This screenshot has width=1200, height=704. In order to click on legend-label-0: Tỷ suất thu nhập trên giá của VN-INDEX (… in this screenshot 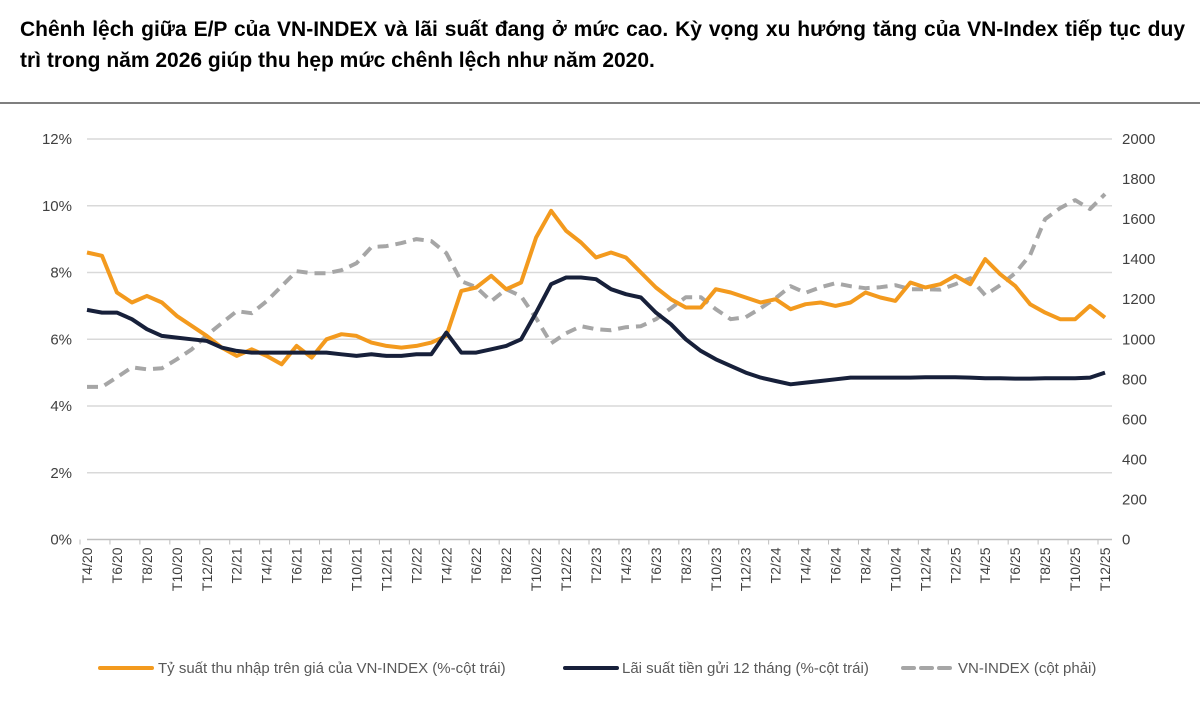, I will do `click(332, 668)`.